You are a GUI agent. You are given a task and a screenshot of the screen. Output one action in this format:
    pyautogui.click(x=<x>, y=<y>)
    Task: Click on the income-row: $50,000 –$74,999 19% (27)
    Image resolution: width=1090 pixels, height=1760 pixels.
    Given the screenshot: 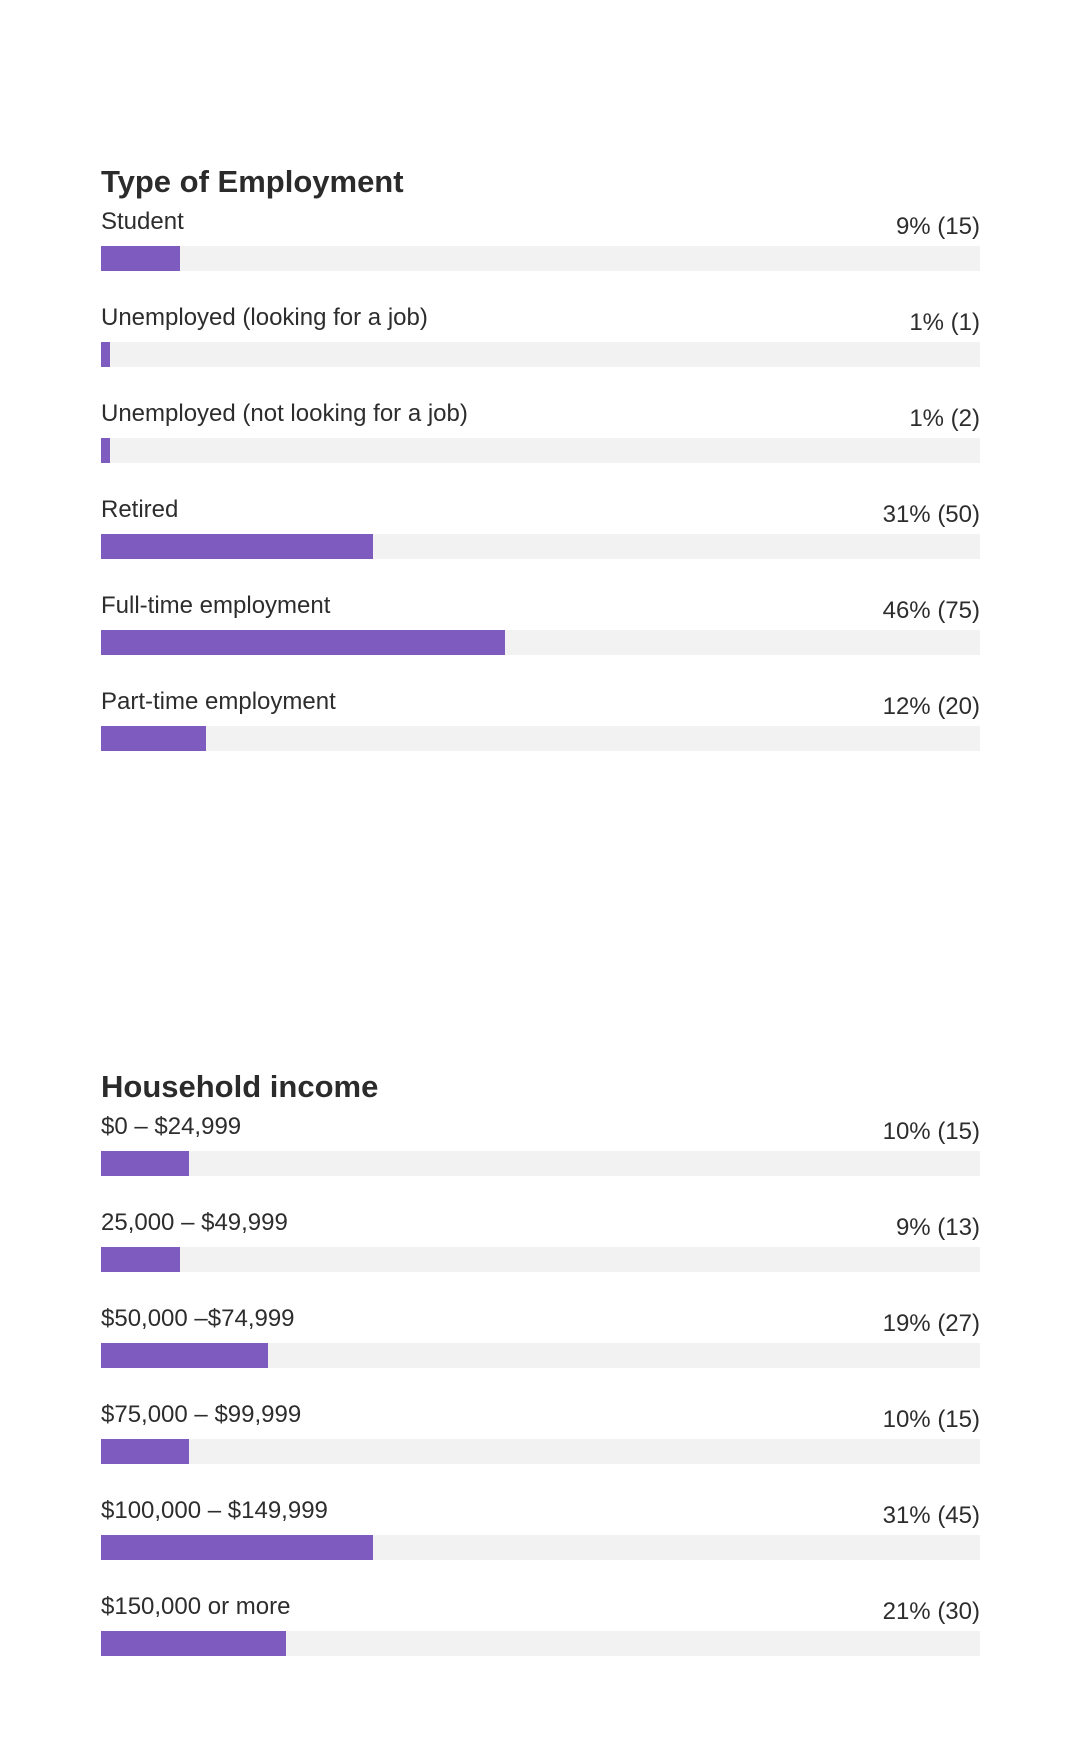 What is the action you would take?
    pyautogui.click(x=540, y=1351)
    